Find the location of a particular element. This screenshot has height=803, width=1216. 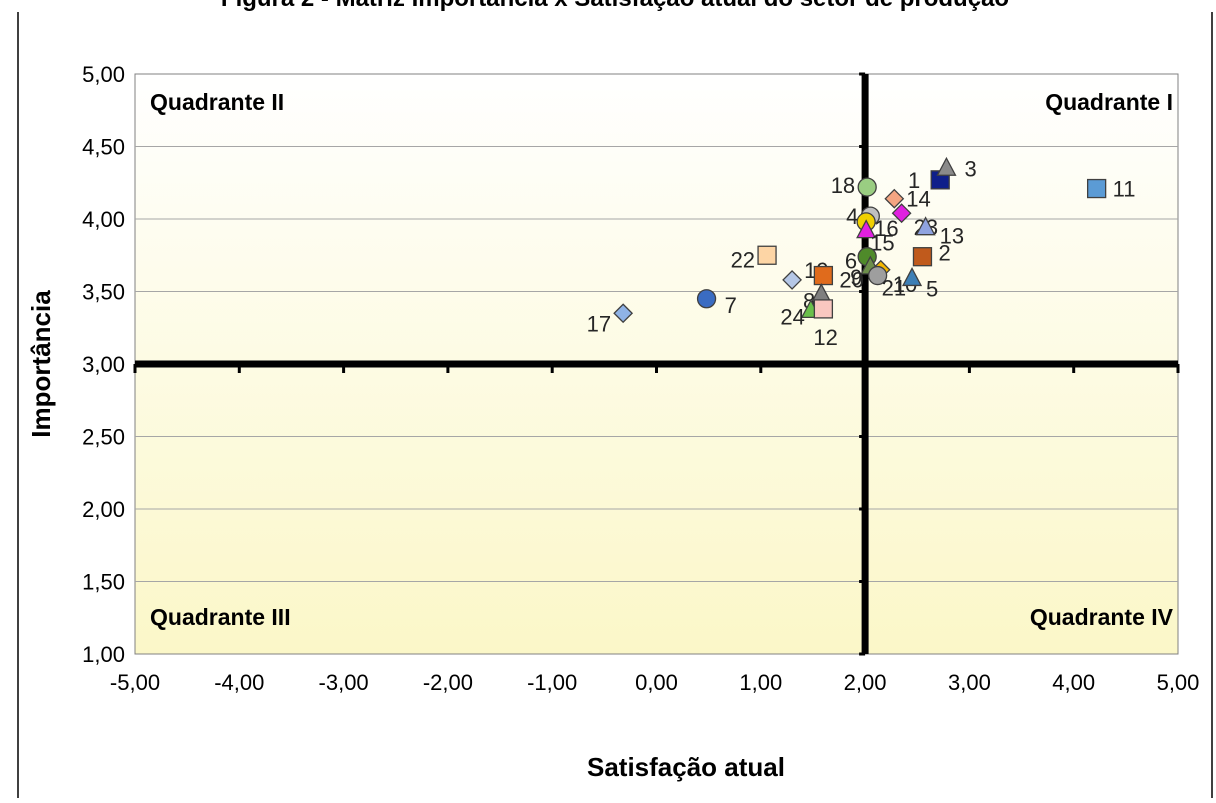

y-tick-label: 1,00 is located at coordinates (103, 654).